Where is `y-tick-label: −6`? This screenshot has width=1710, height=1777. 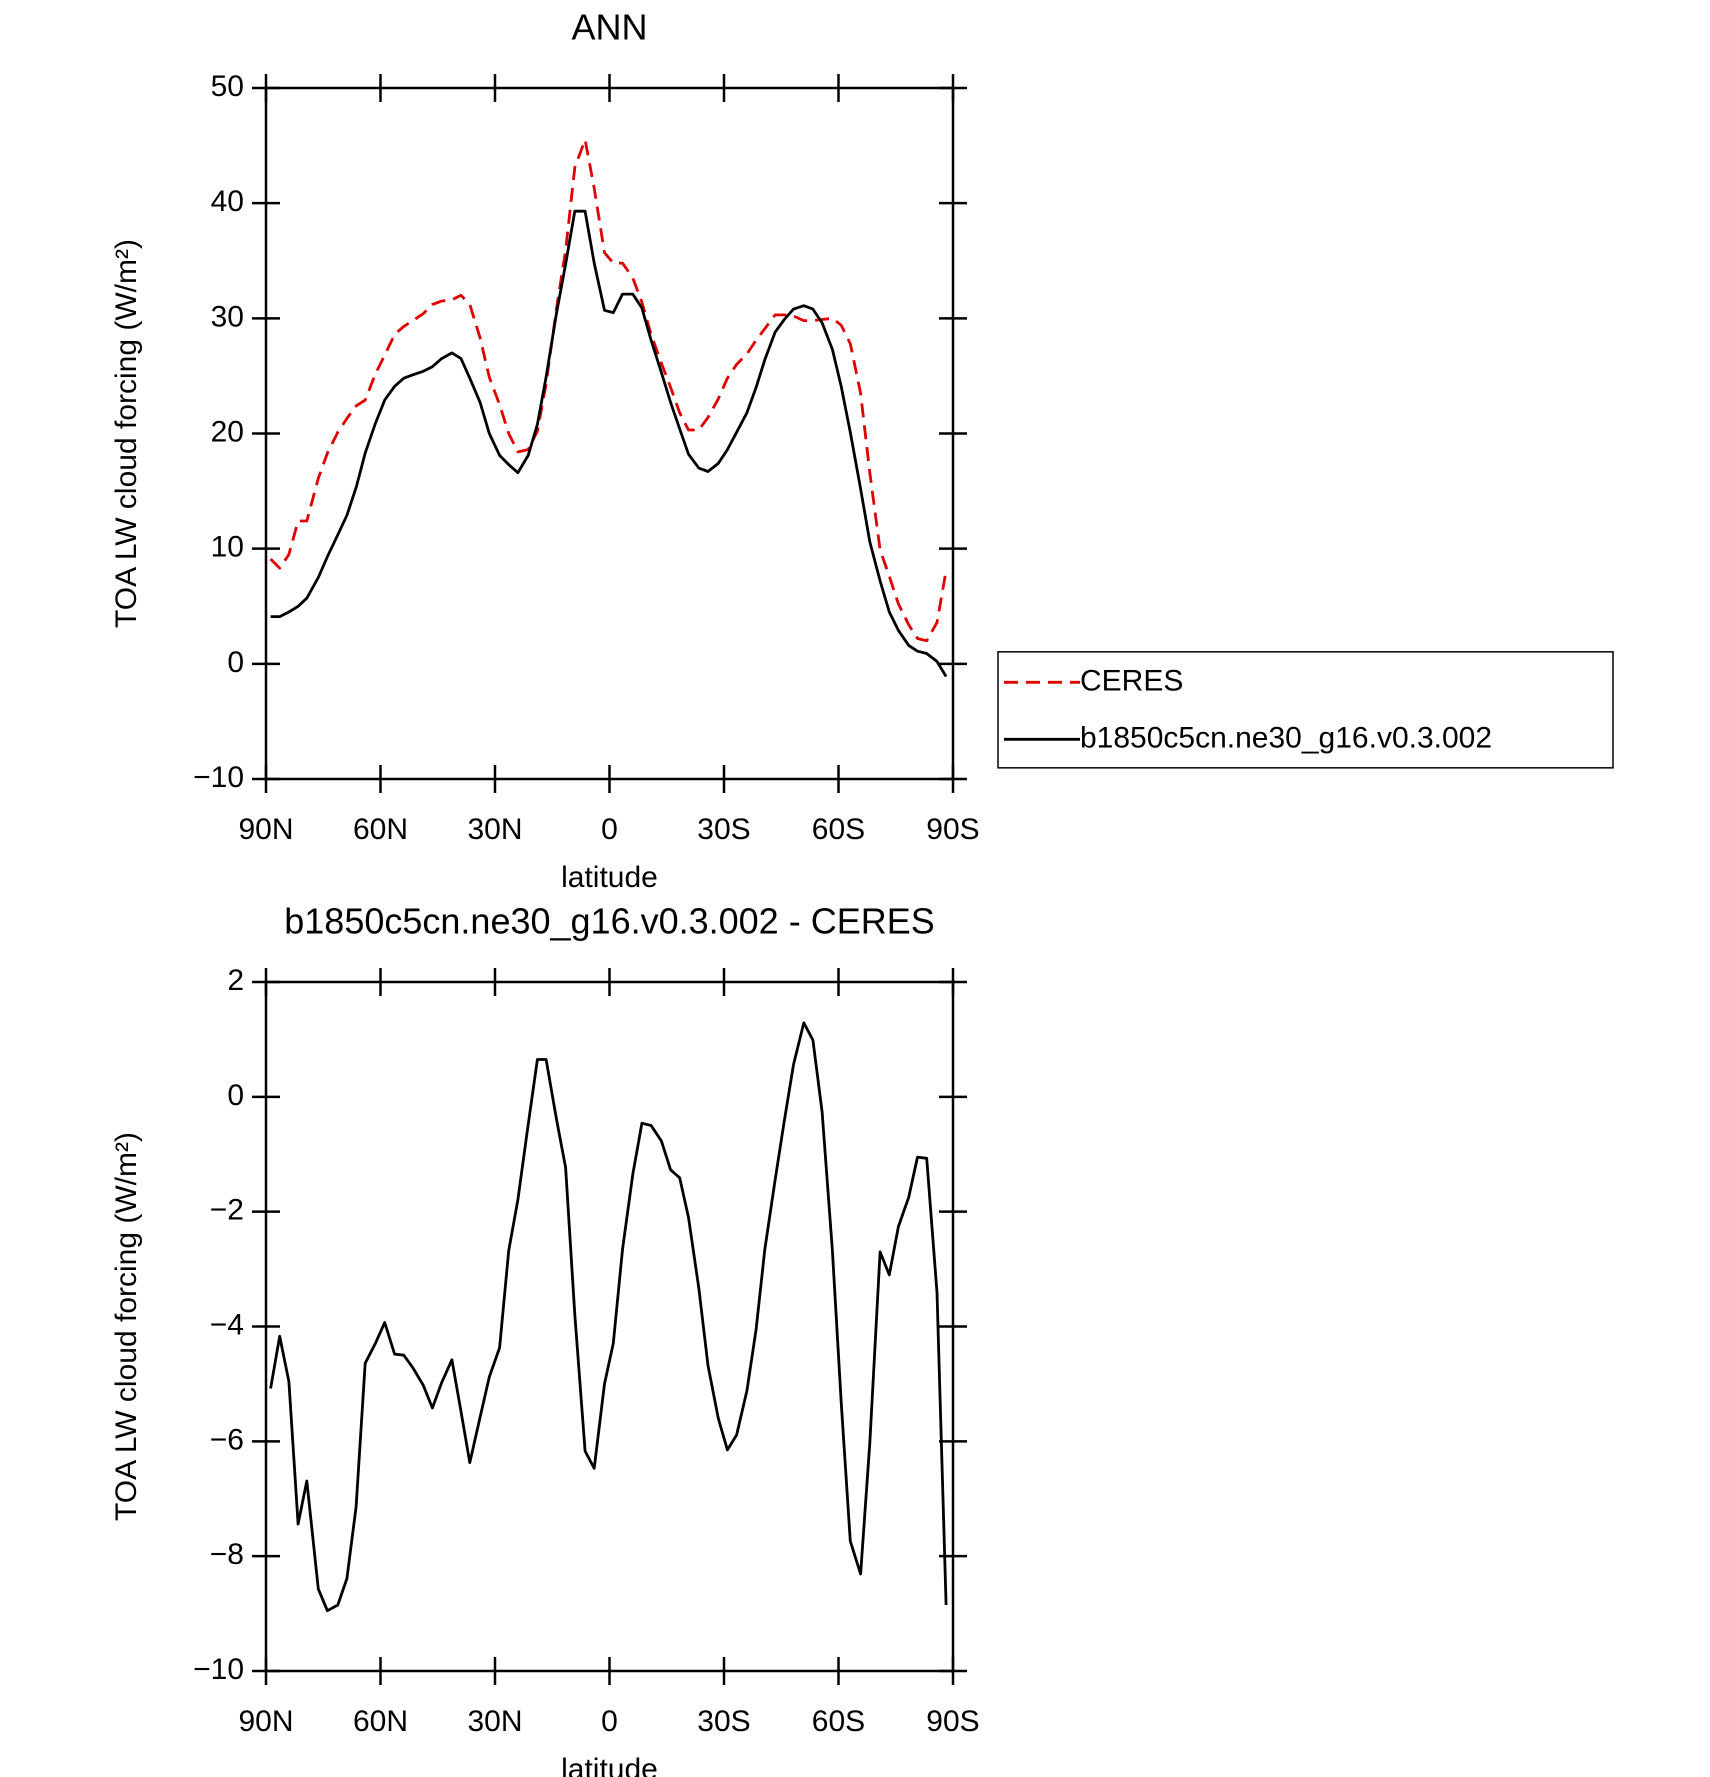
y-tick-label: −6 is located at coordinates (227, 1439).